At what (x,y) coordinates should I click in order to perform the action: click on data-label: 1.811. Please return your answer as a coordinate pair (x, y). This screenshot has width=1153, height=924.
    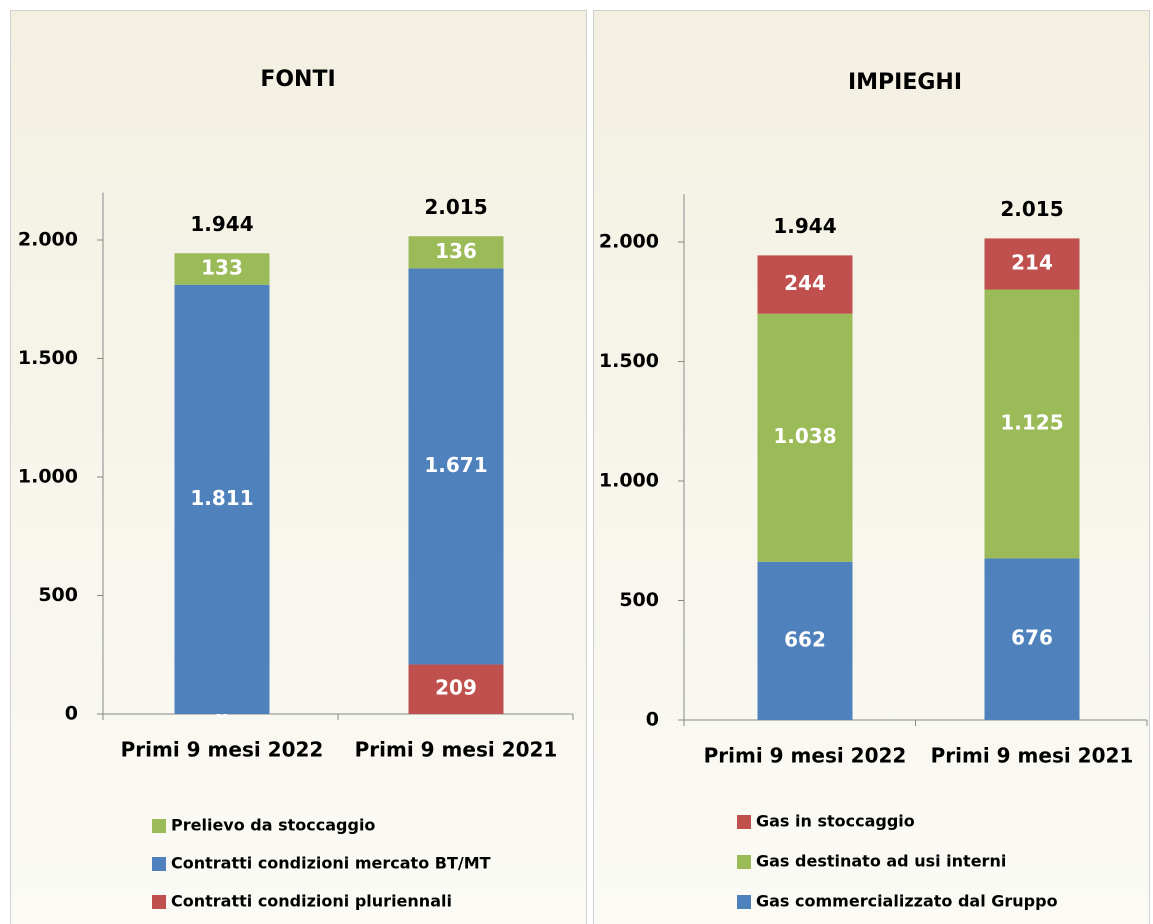
    Looking at the image, I should click on (221, 498).